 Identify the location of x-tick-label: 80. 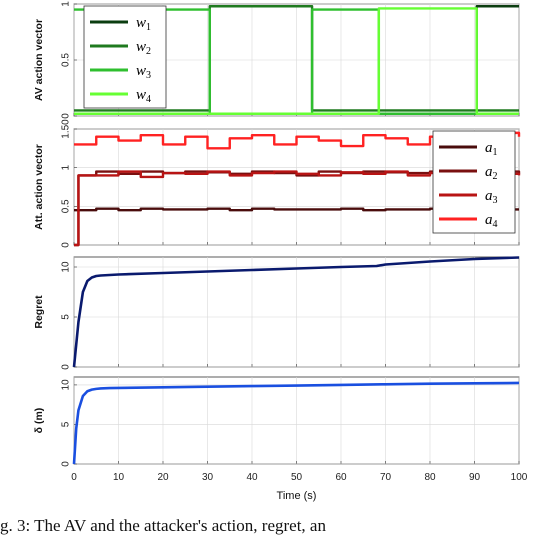
(430, 477).